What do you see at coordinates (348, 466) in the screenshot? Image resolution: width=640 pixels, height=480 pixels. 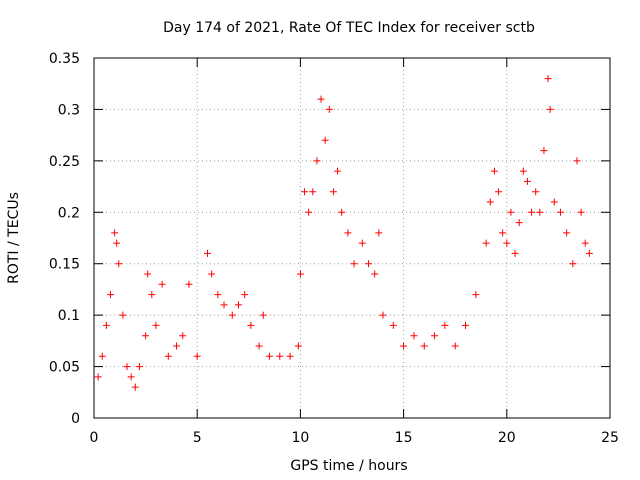 I see `x-axis-label: GPS time / hours` at bounding box center [348, 466].